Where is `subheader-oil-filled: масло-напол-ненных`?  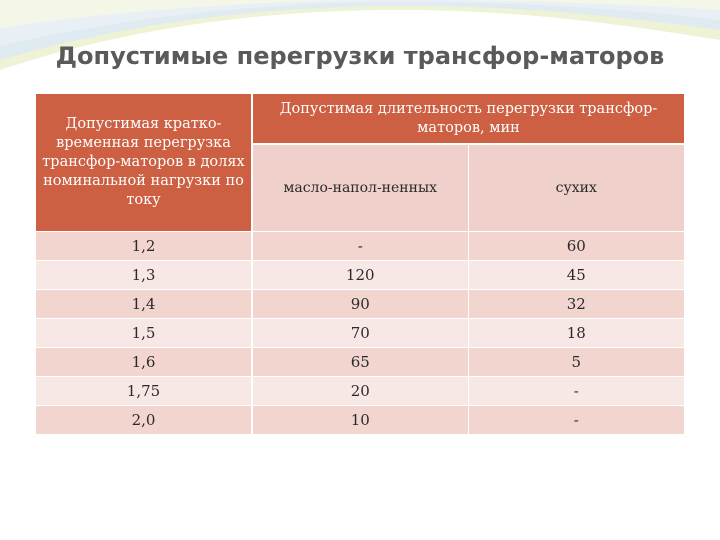
subheader-oil-filled: масло-напол-ненных is located at coordinates (360, 187).